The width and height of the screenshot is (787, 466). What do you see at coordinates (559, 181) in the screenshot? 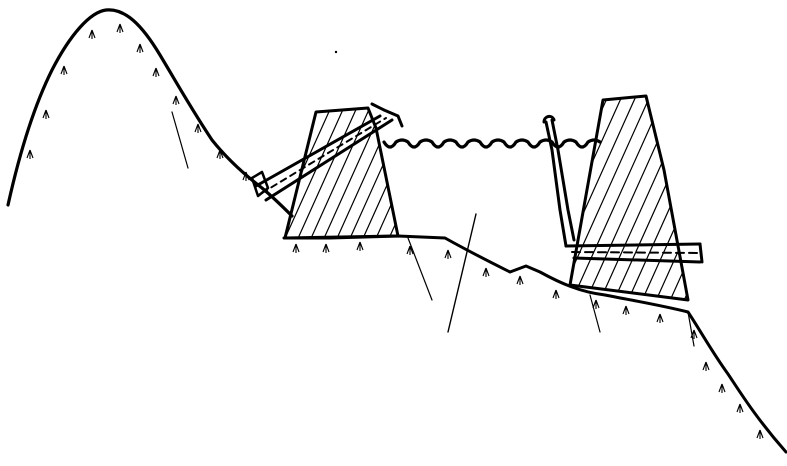
I see `intake-tower` at bounding box center [559, 181].